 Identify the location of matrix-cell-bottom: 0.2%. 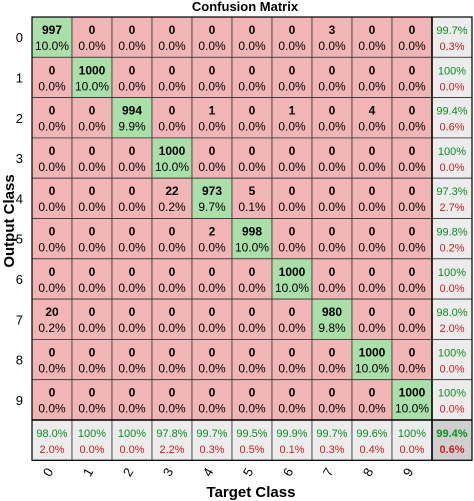
(52, 328).